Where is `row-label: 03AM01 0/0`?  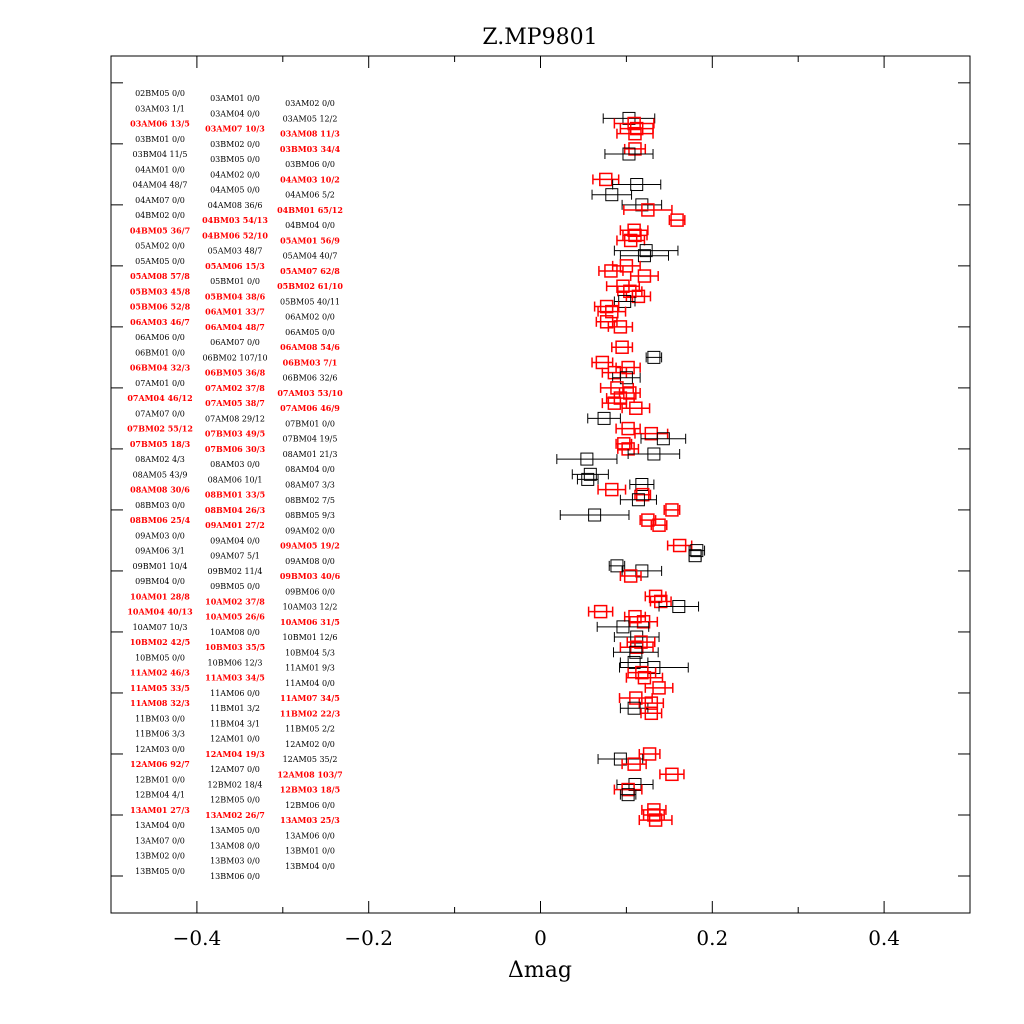
row-label: 03AM01 0/0 is located at coordinates (235, 98).